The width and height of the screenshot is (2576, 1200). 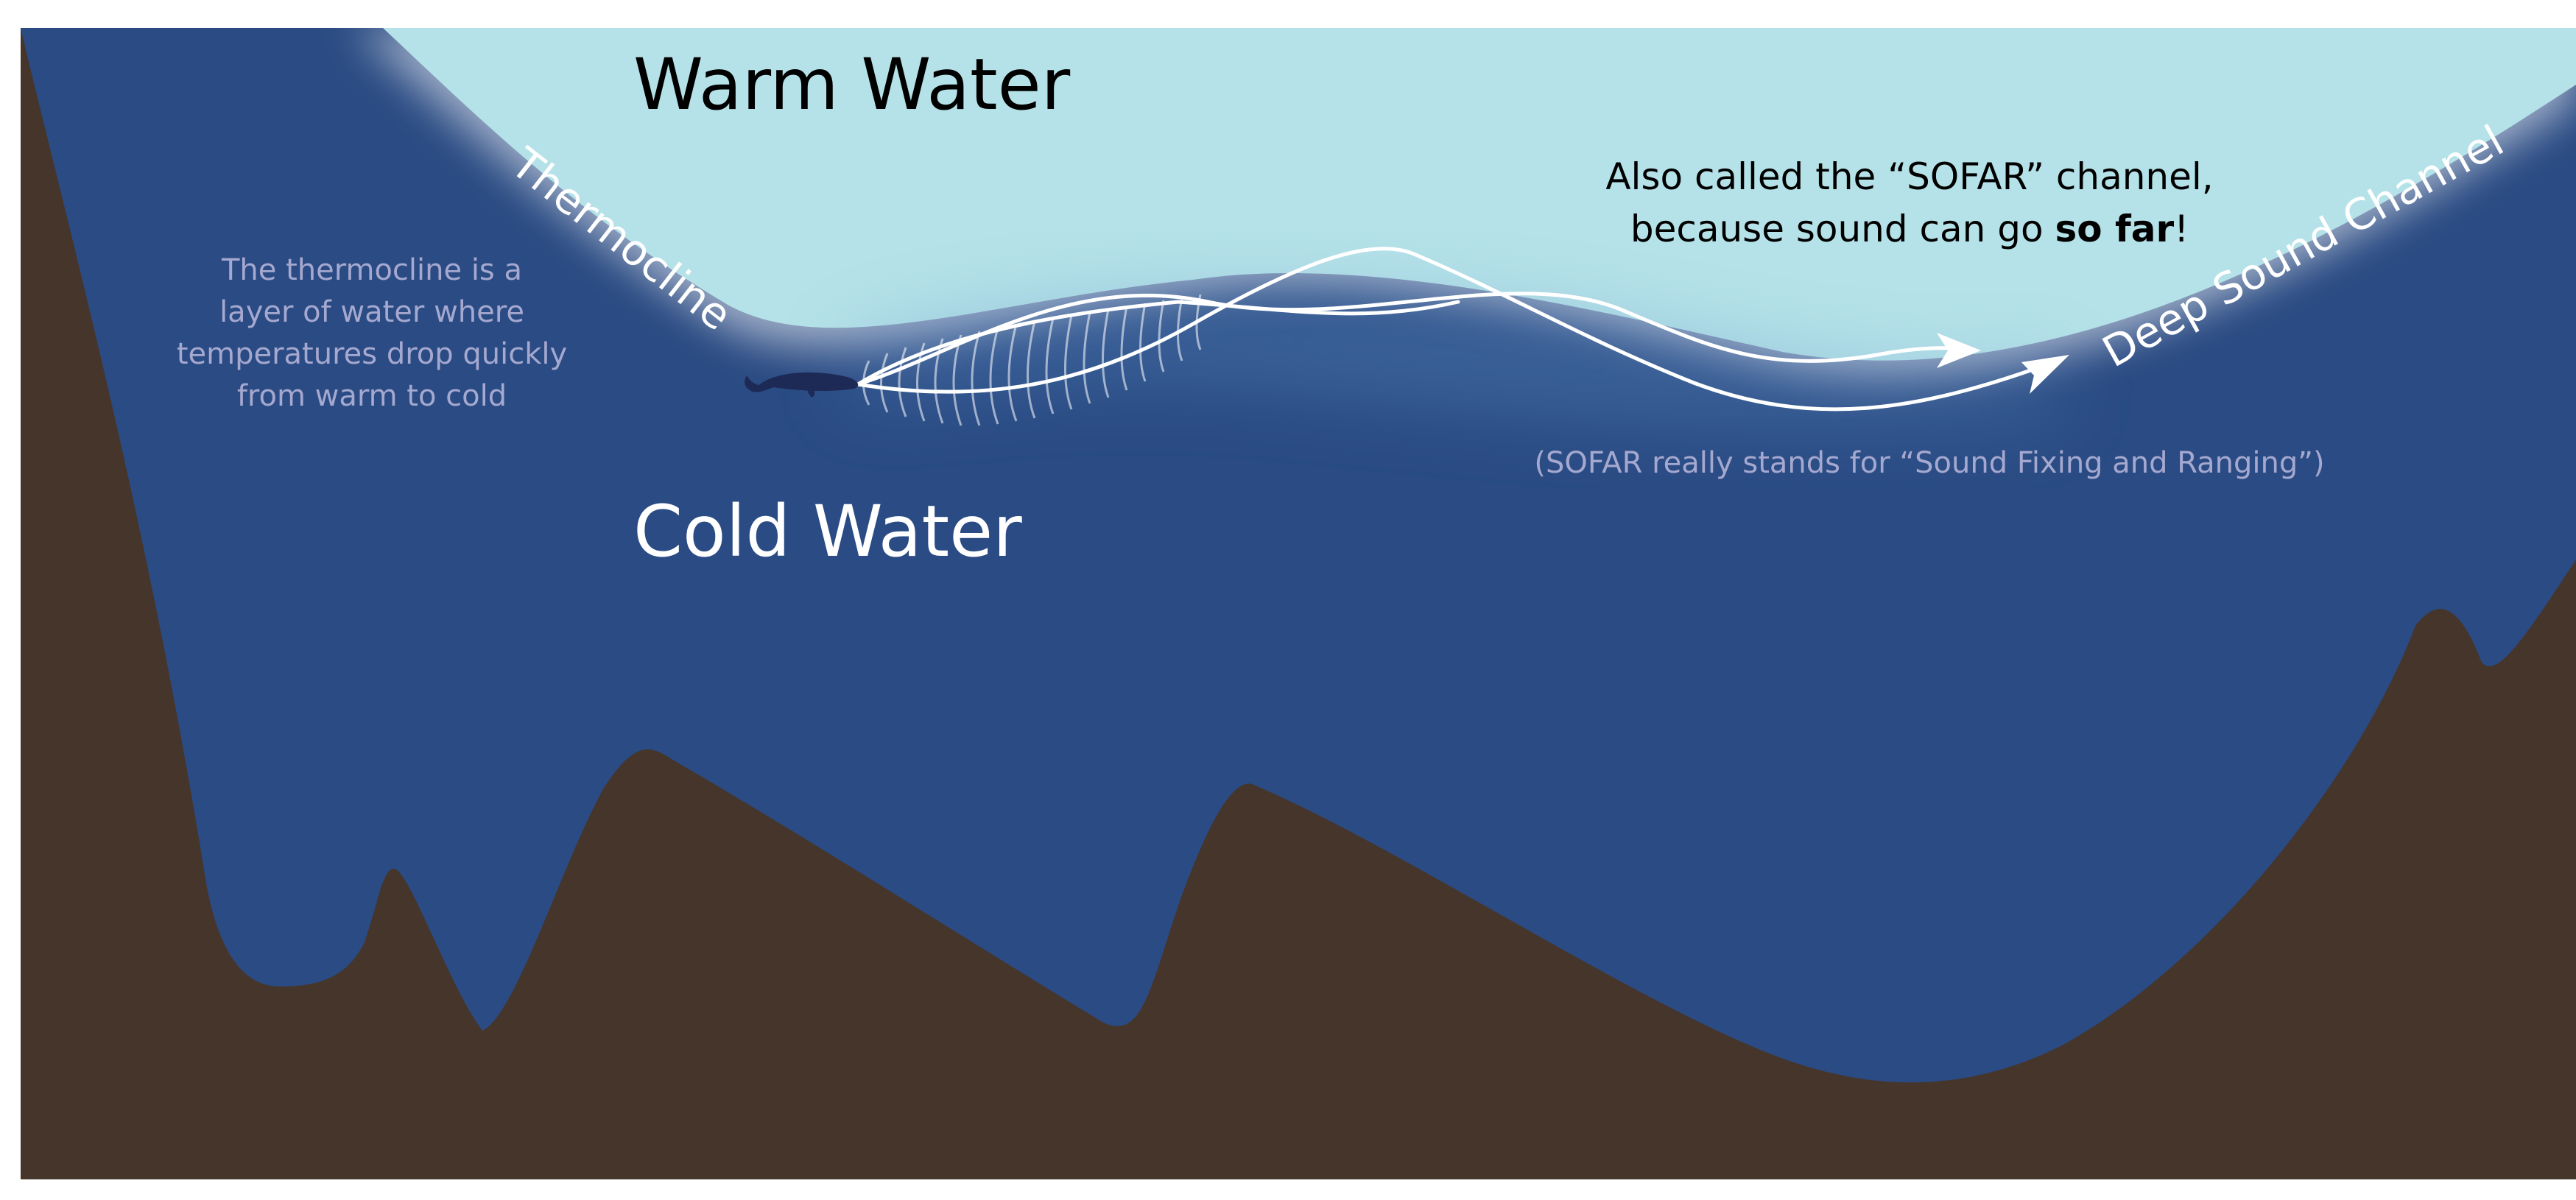 What do you see at coordinates (2114, 229) in the screenshot?
I see `sofar-note-line2-bold: so far` at bounding box center [2114, 229].